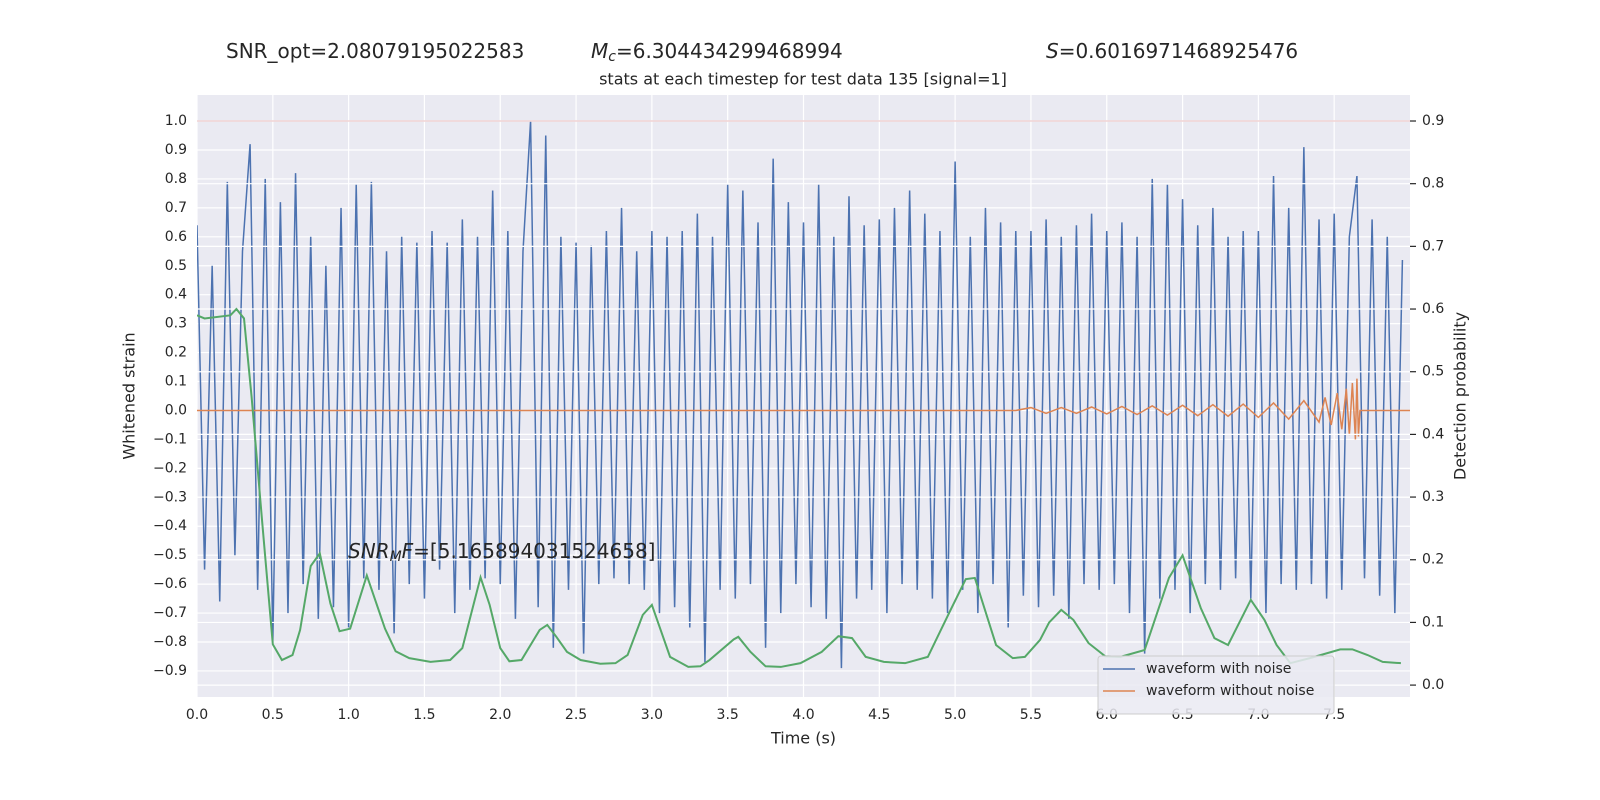  What do you see at coordinates (1230, 691) in the screenshot?
I see `legend-label: waveform without noise` at bounding box center [1230, 691].